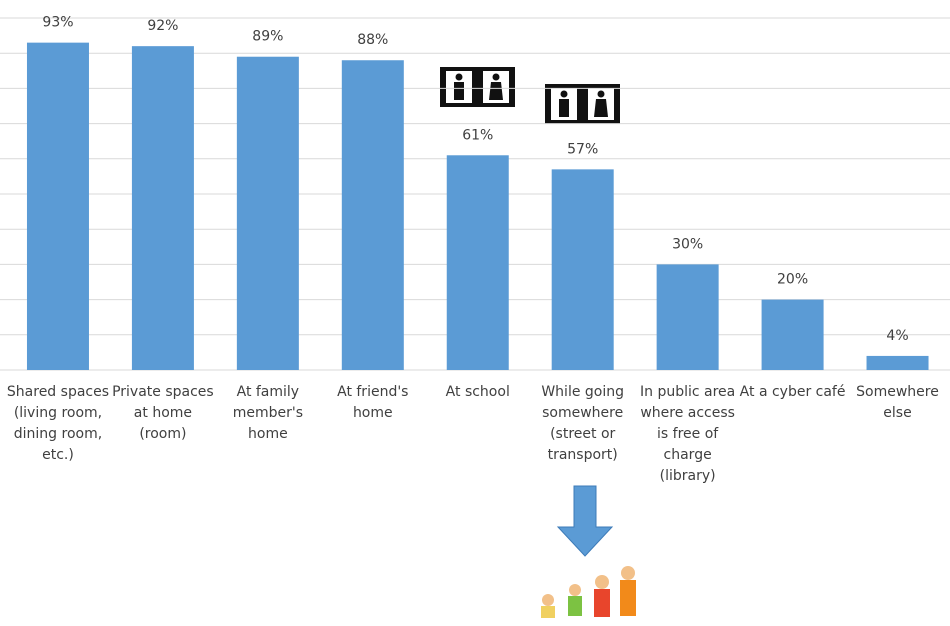  Describe the element at coordinates (373, 402) in the screenshot. I see `x-tick-label: At friend's home` at that location.